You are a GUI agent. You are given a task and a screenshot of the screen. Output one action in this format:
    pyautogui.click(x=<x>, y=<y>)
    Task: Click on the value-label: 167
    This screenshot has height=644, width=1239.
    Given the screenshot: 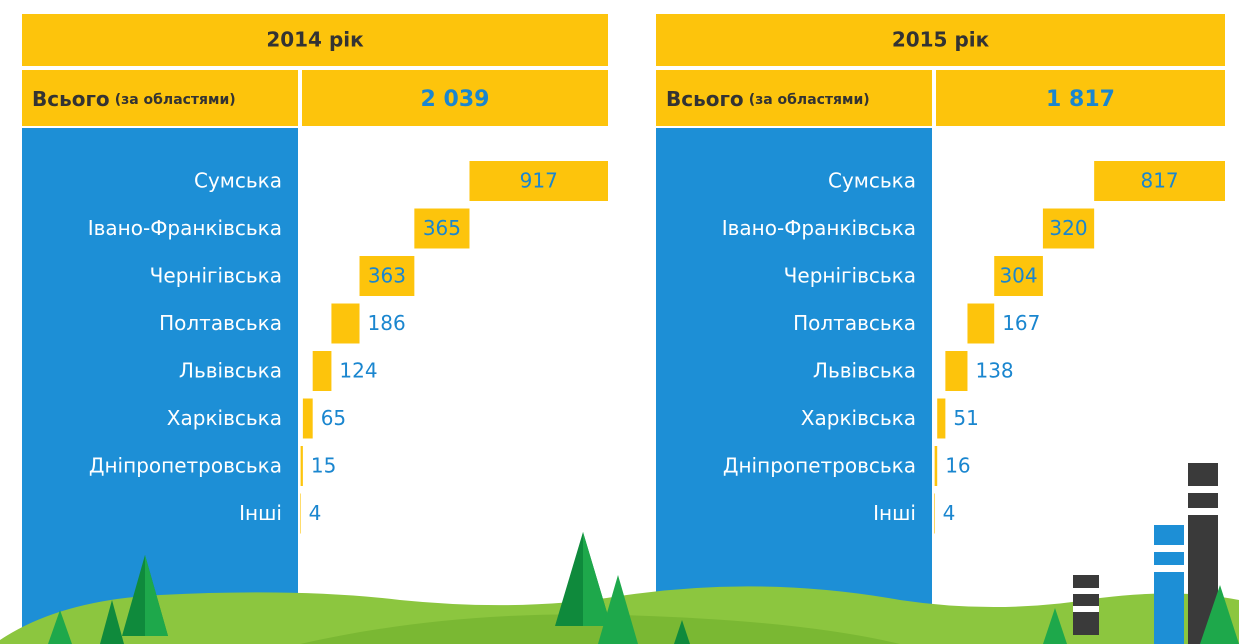 What is the action you would take?
    pyautogui.click(x=1021, y=323)
    